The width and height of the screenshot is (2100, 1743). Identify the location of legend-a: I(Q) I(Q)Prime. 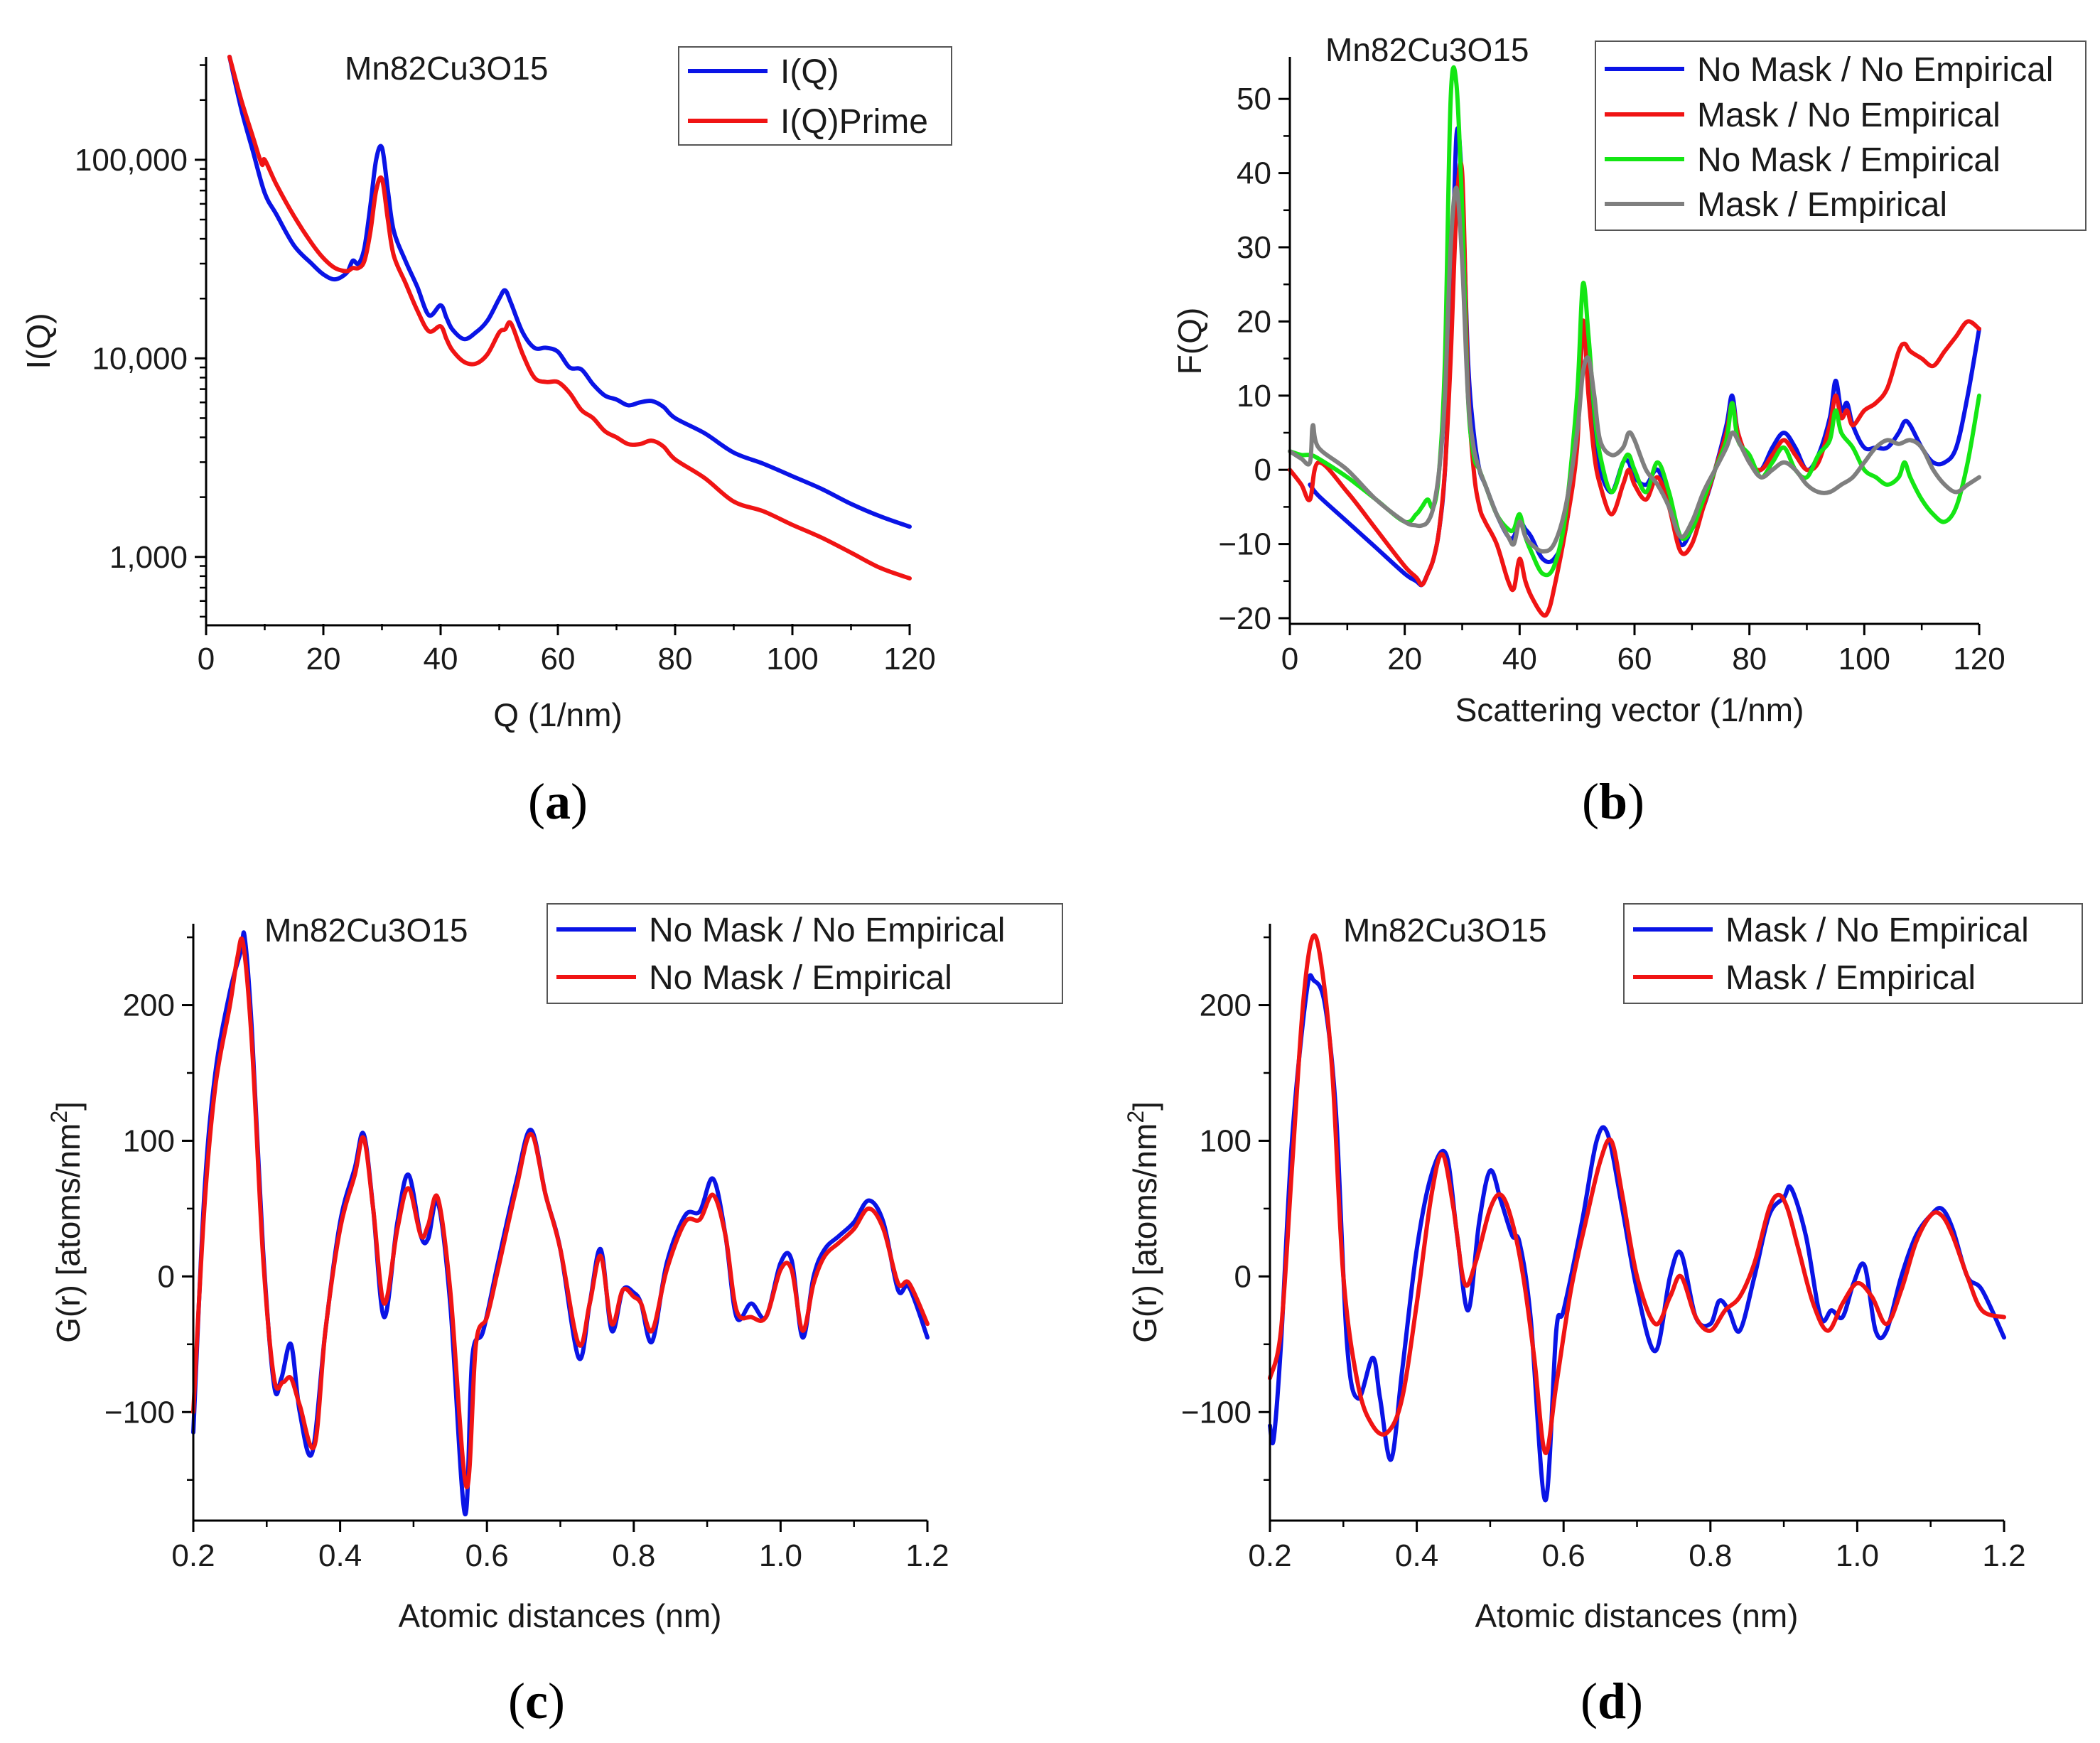
(815, 96).